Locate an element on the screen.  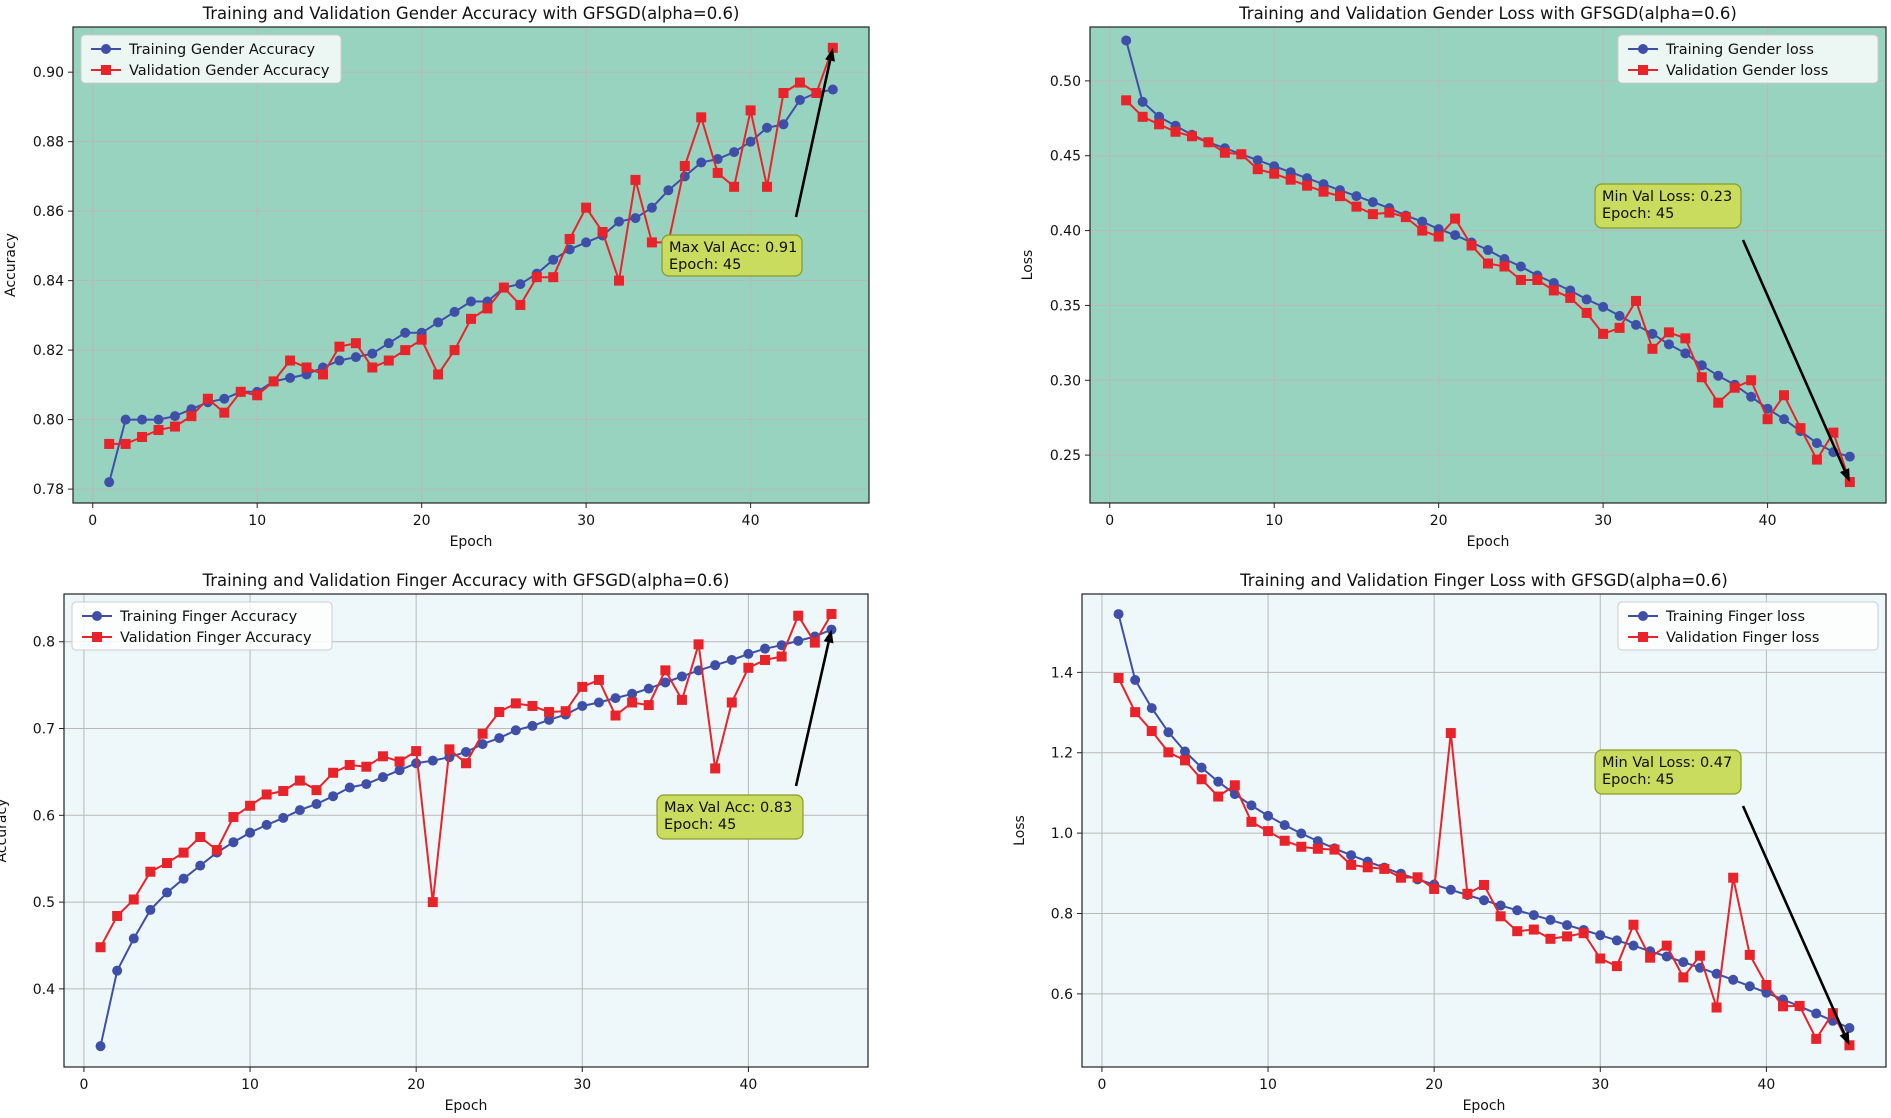
y-tick-label: 0.82 is located at coordinates (48, 351).